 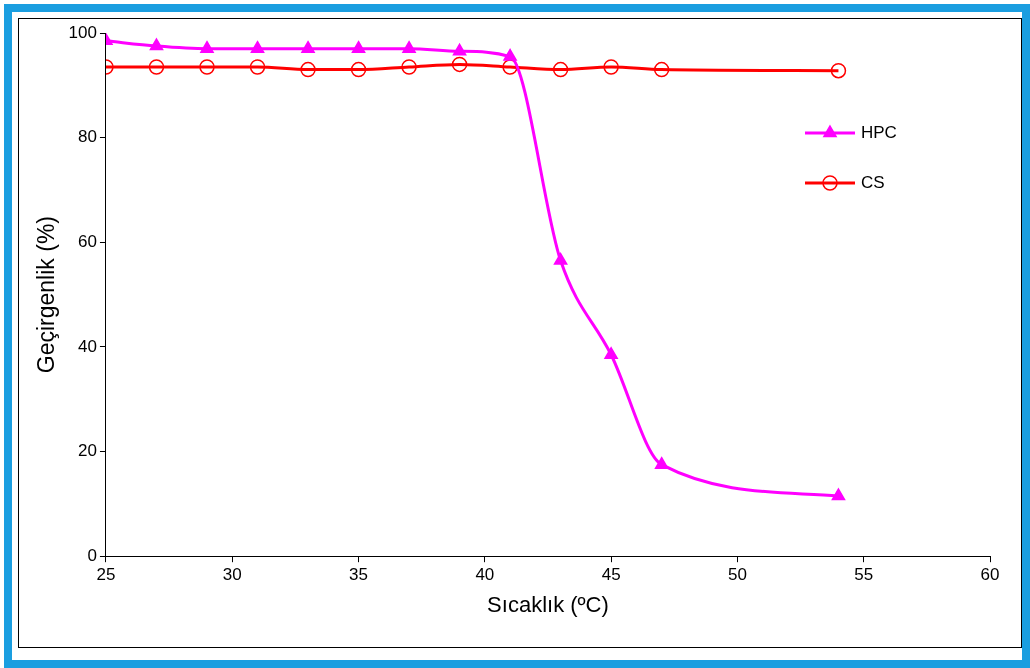 What do you see at coordinates (87, 137) in the screenshot?
I see `y-tick-label: 80` at bounding box center [87, 137].